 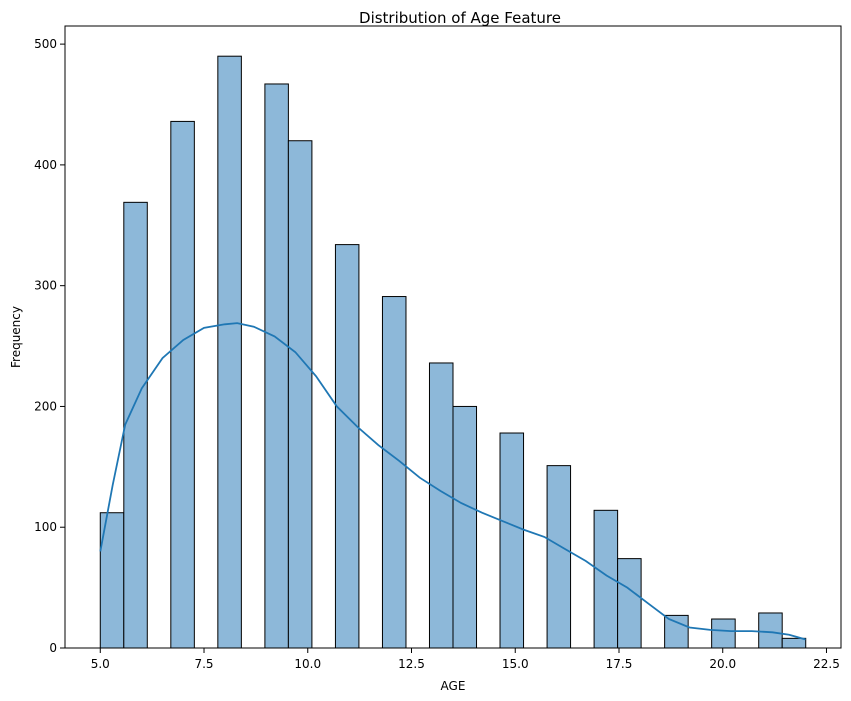 I want to click on x-axis-label: AGE, so click(x=453, y=686).